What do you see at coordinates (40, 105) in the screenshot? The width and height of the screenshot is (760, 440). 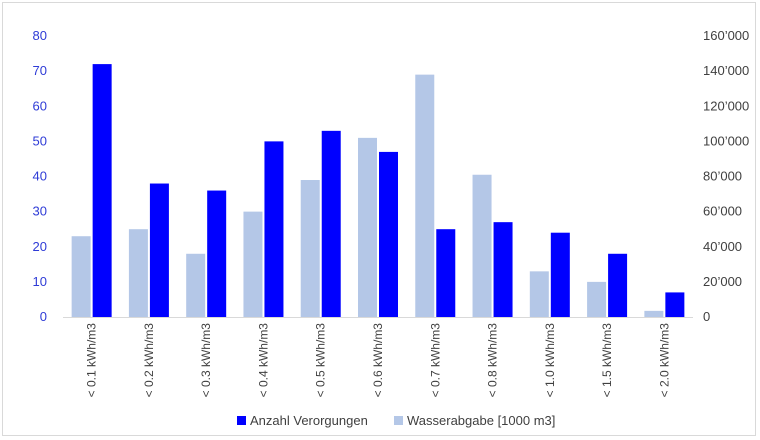 I see `left-tick-label: 60` at bounding box center [40, 105].